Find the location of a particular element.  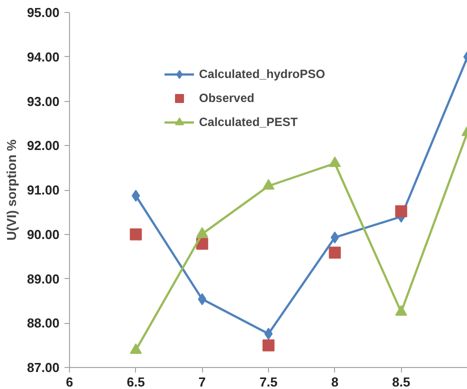

x-tick-label: 7.5 is located at coordinates (268, 381).